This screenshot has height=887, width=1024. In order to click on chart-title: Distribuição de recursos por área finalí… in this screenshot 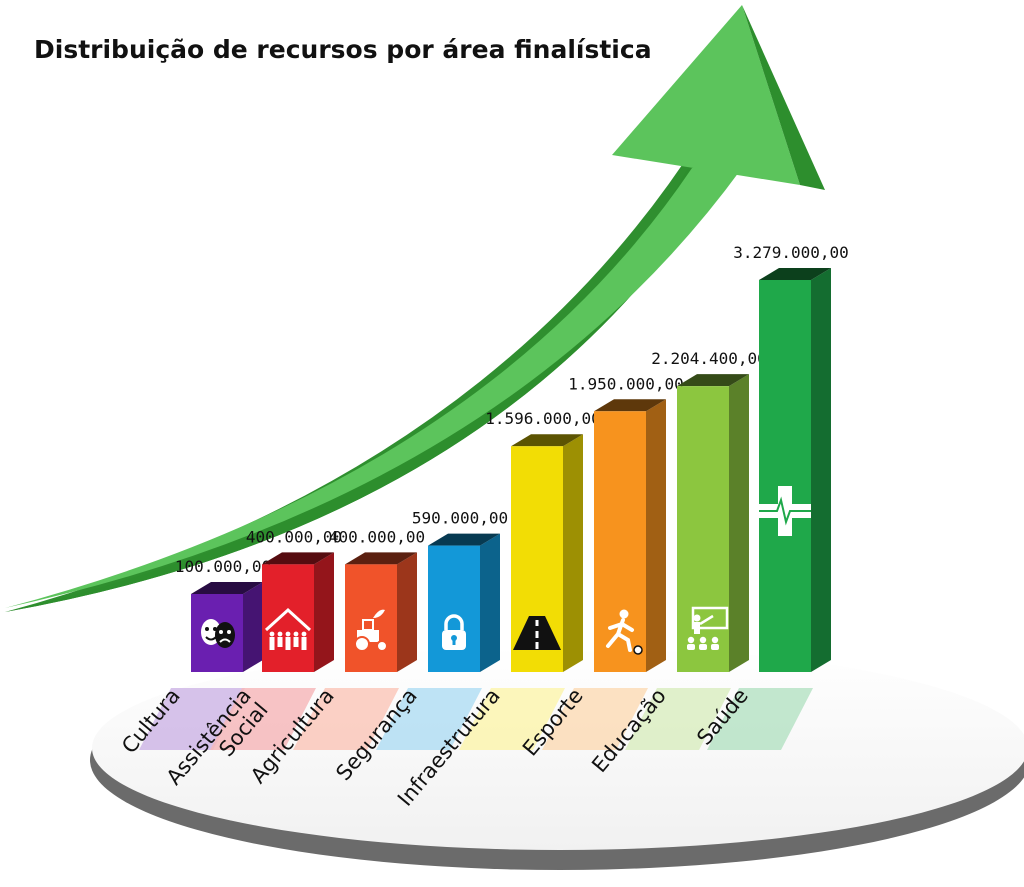, I will do `click(343, 49)`.